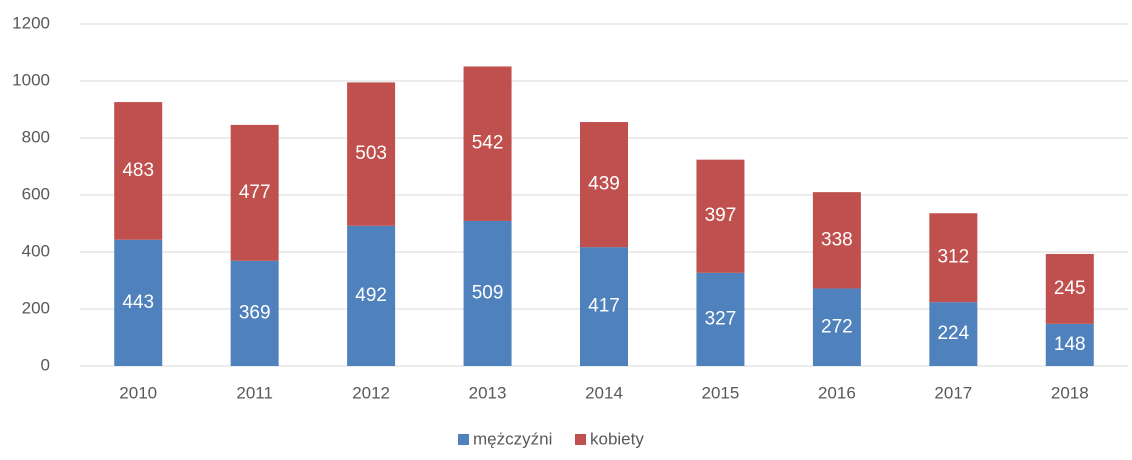  I want to click on data-label: 443, so click(138, 302).